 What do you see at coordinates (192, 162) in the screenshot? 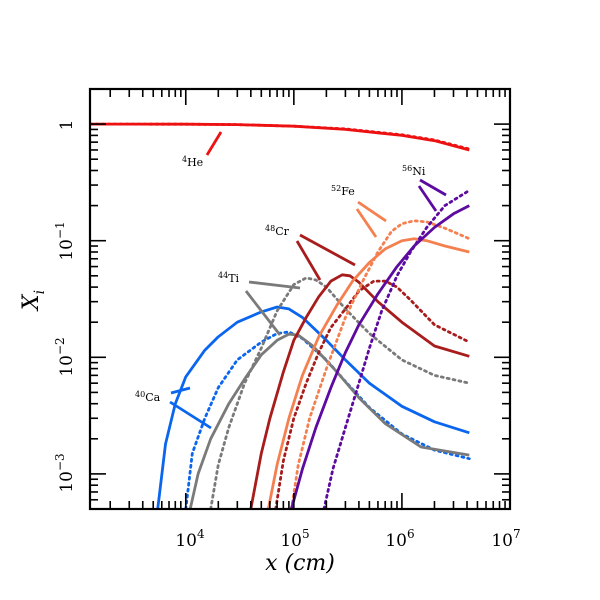
I see `annotation-he4: 4He` at bounding box center [192, 162].